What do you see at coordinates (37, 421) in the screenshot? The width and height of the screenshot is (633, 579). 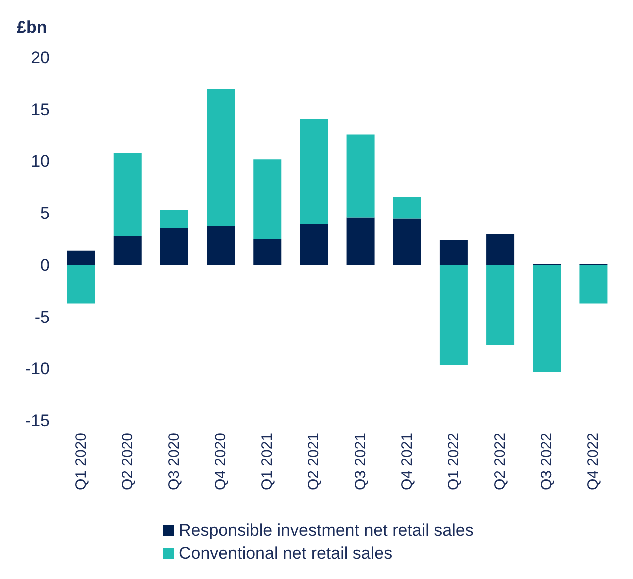 I see `y-tick-label: -15` at bounding box center [37, 421].